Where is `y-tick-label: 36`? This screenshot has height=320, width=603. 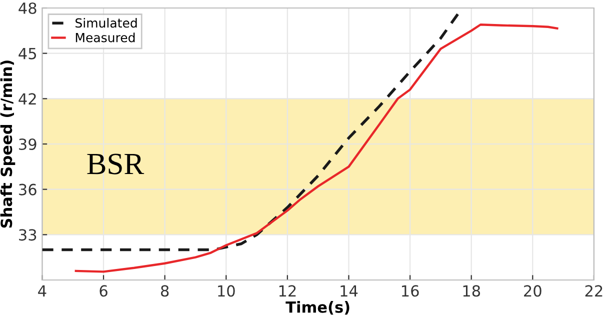
y-tick-label: 36 is located at coordinates (27, 190).